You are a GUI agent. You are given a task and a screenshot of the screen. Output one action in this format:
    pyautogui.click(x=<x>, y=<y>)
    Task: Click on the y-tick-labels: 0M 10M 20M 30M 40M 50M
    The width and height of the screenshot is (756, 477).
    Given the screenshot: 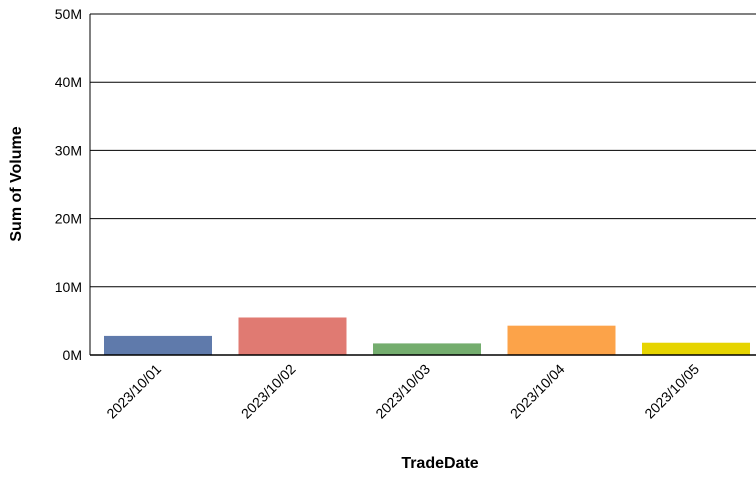 What is the action you would take?
    pyautogui.click(x=68, y=184)
    